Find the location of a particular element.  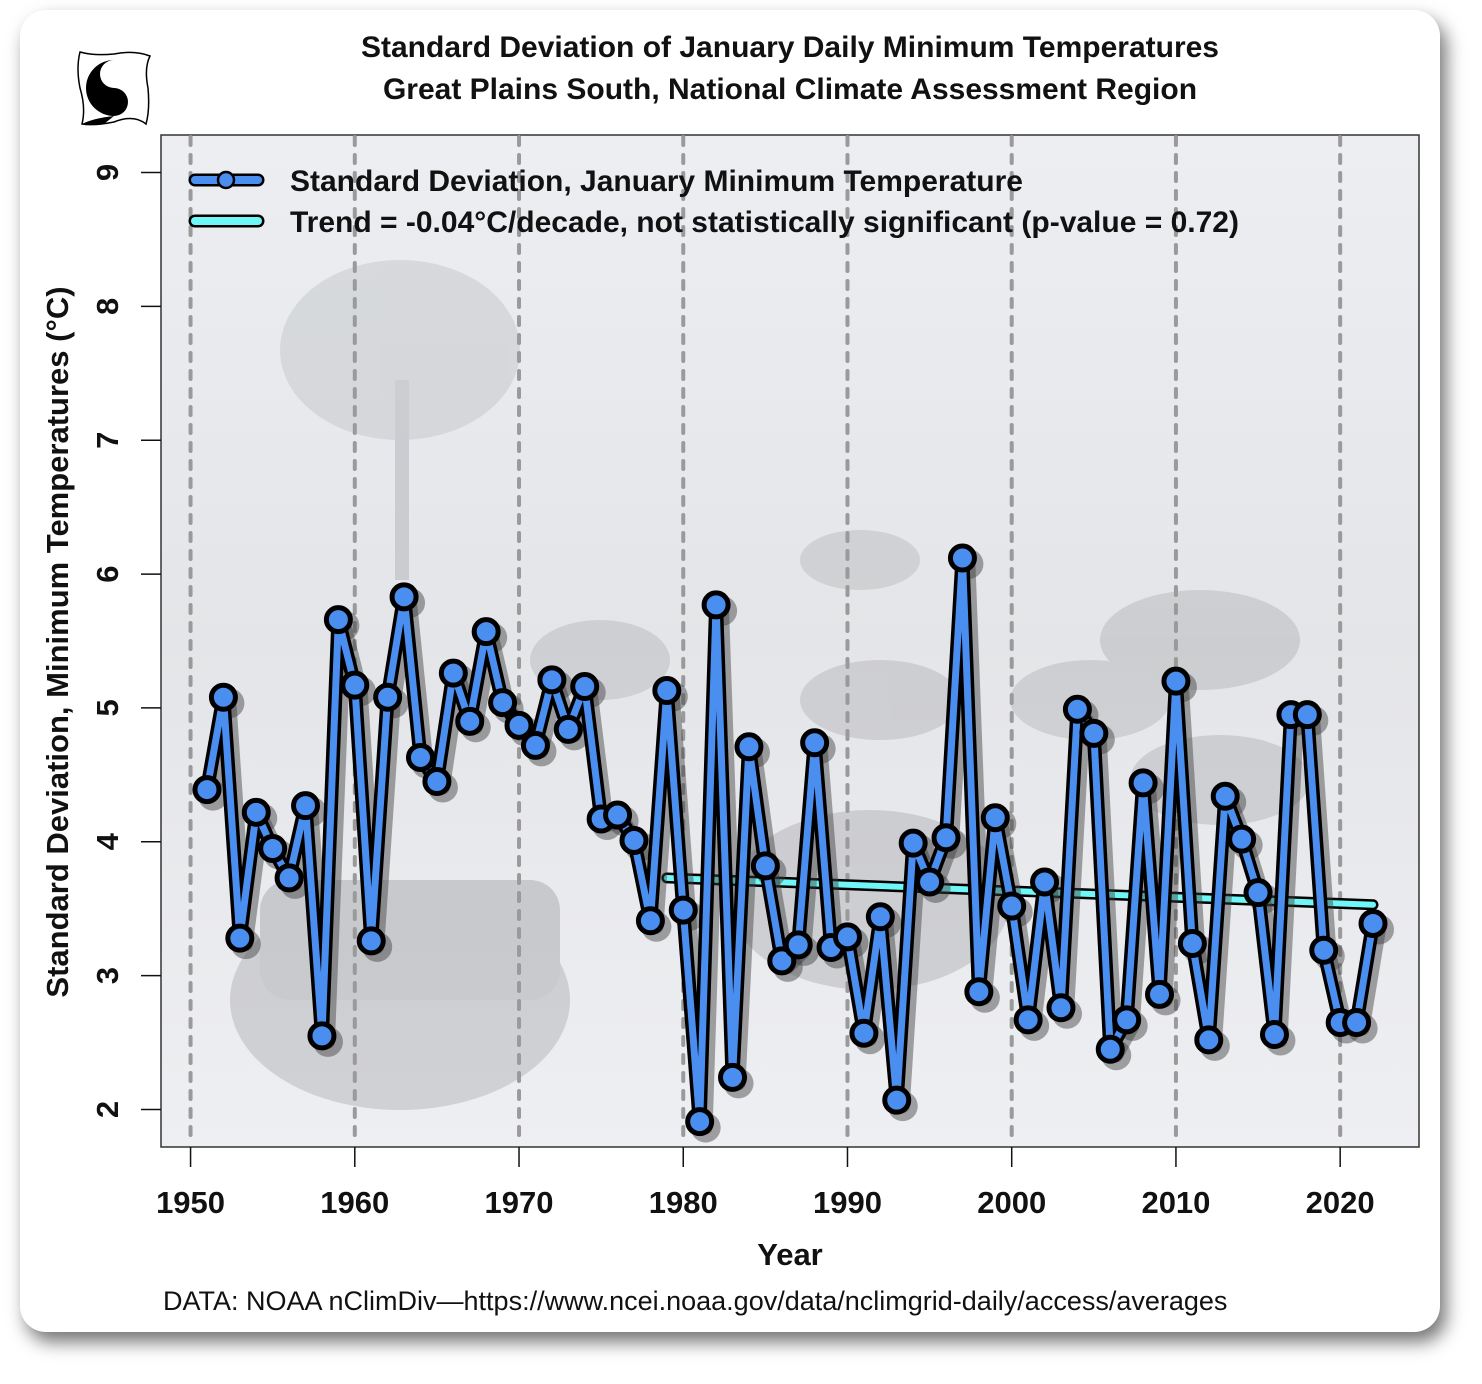

y-tick-label: 4 is located at coordinates (107, 841).